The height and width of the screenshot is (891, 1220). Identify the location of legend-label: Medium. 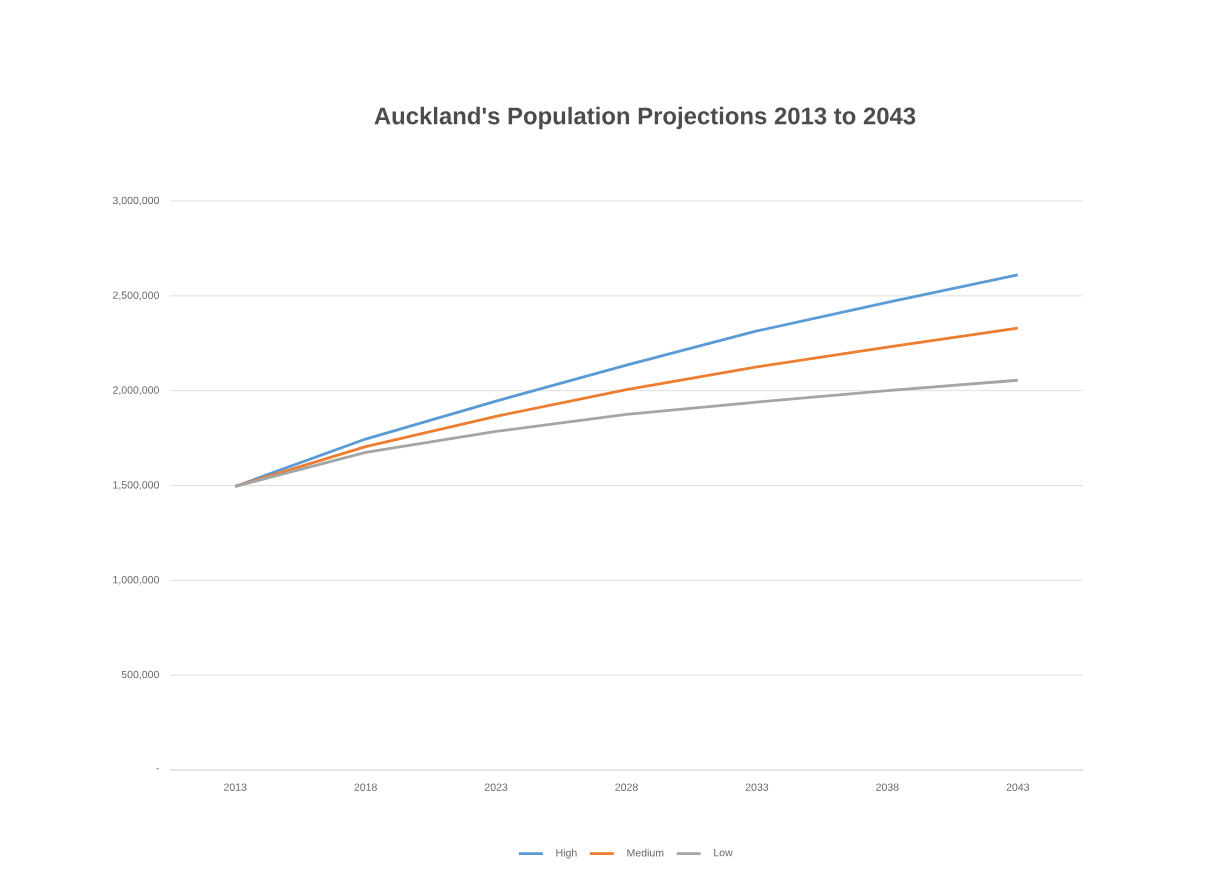
(645, 852).